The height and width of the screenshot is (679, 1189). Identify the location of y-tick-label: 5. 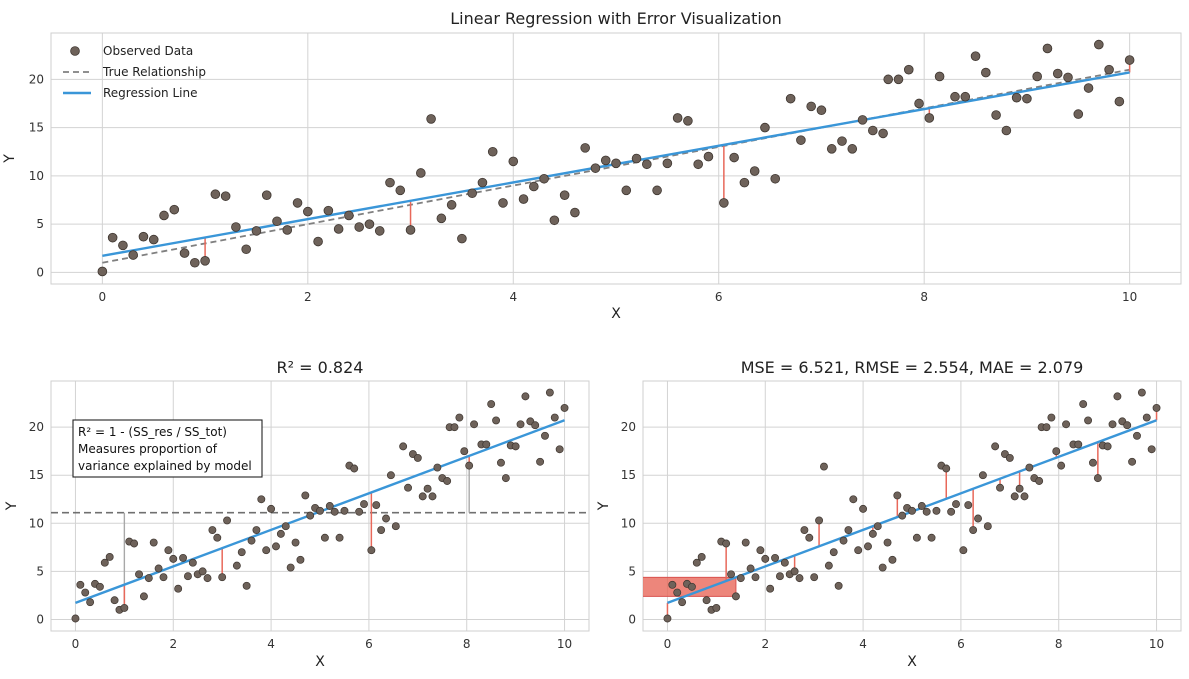
(40, 224).